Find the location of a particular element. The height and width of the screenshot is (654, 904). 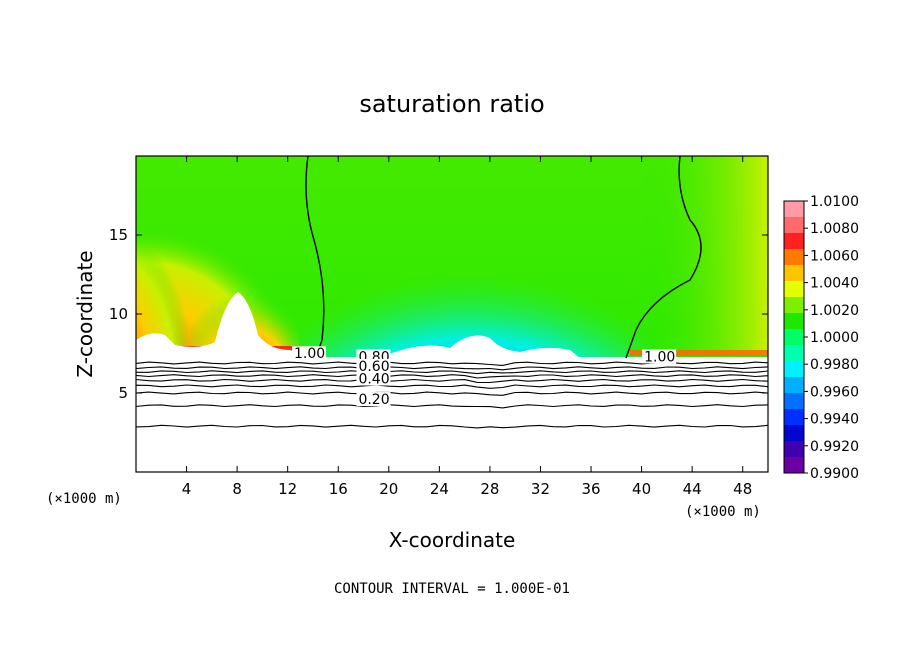

colorbar-label: 1.0040 is located at coordinates (834, 284).